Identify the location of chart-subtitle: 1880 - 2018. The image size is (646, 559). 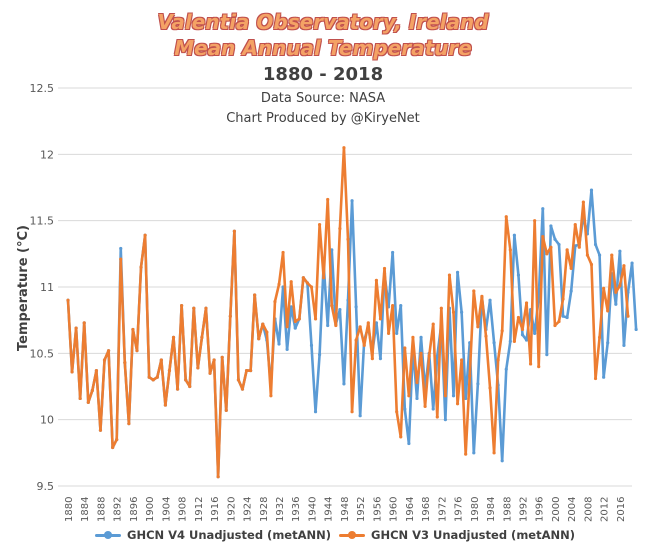
(323, 74).